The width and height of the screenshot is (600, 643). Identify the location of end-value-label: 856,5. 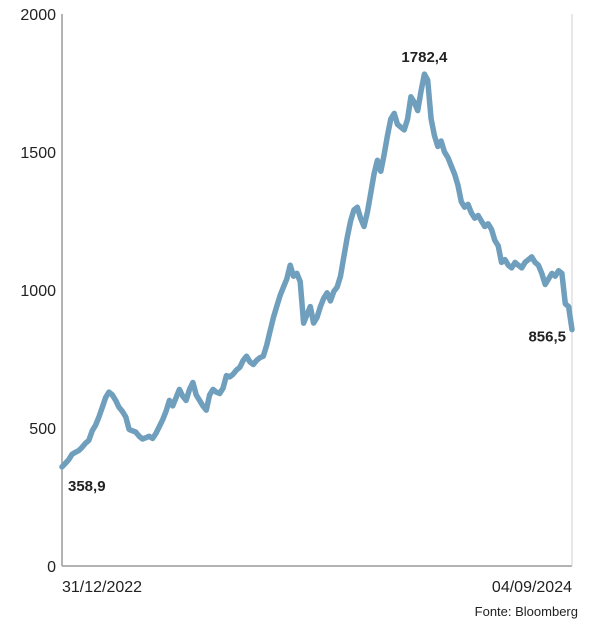
(547, 337).